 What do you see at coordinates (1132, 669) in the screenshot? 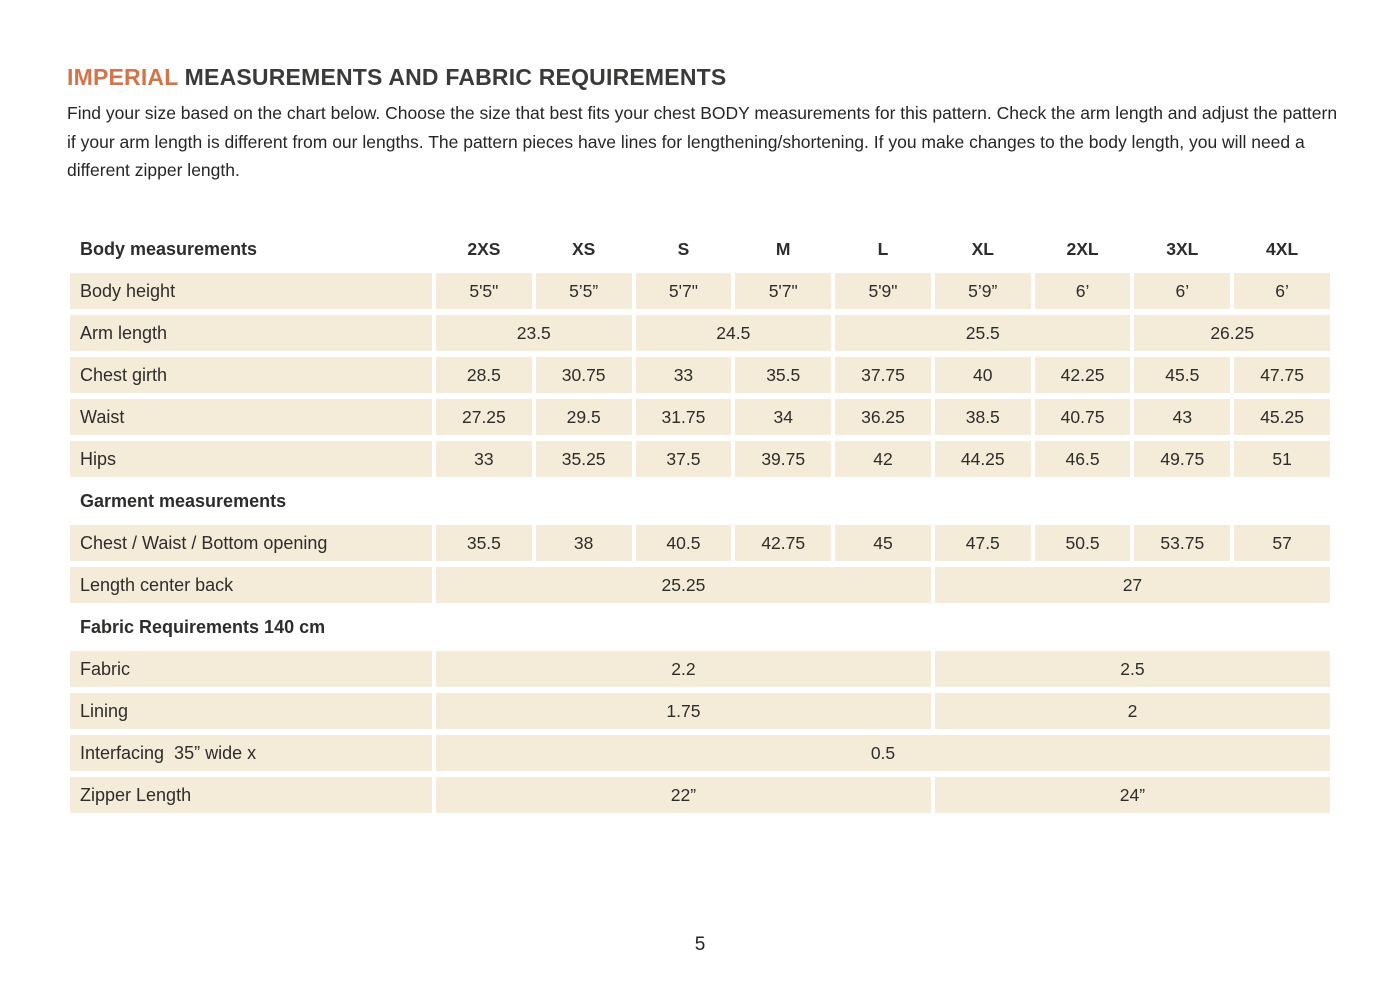
I see `value-cell: 2.5` at bounding box center [1132, 669].